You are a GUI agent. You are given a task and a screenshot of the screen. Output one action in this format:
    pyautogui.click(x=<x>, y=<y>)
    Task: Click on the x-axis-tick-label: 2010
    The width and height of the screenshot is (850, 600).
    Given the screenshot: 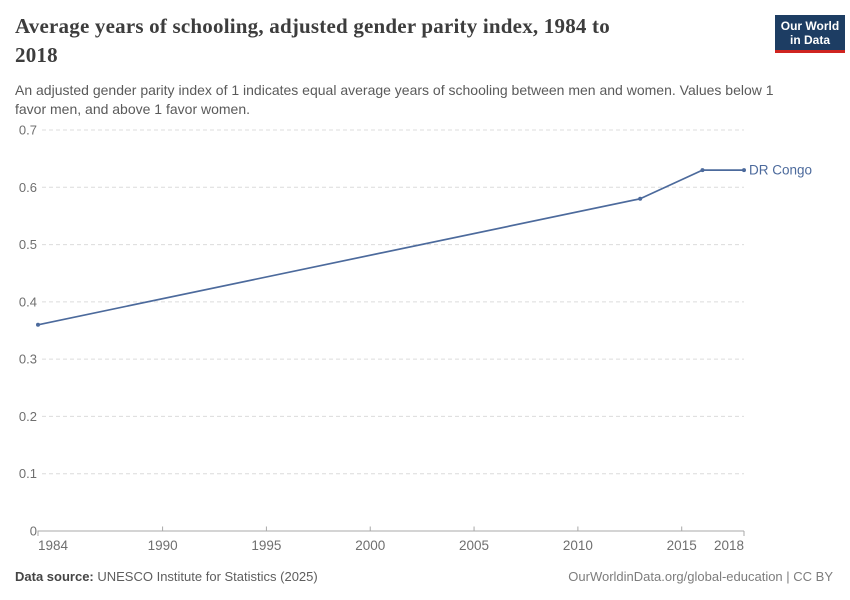 What is the action you would take?
    pyautogui.click(x=578, y=545)
    